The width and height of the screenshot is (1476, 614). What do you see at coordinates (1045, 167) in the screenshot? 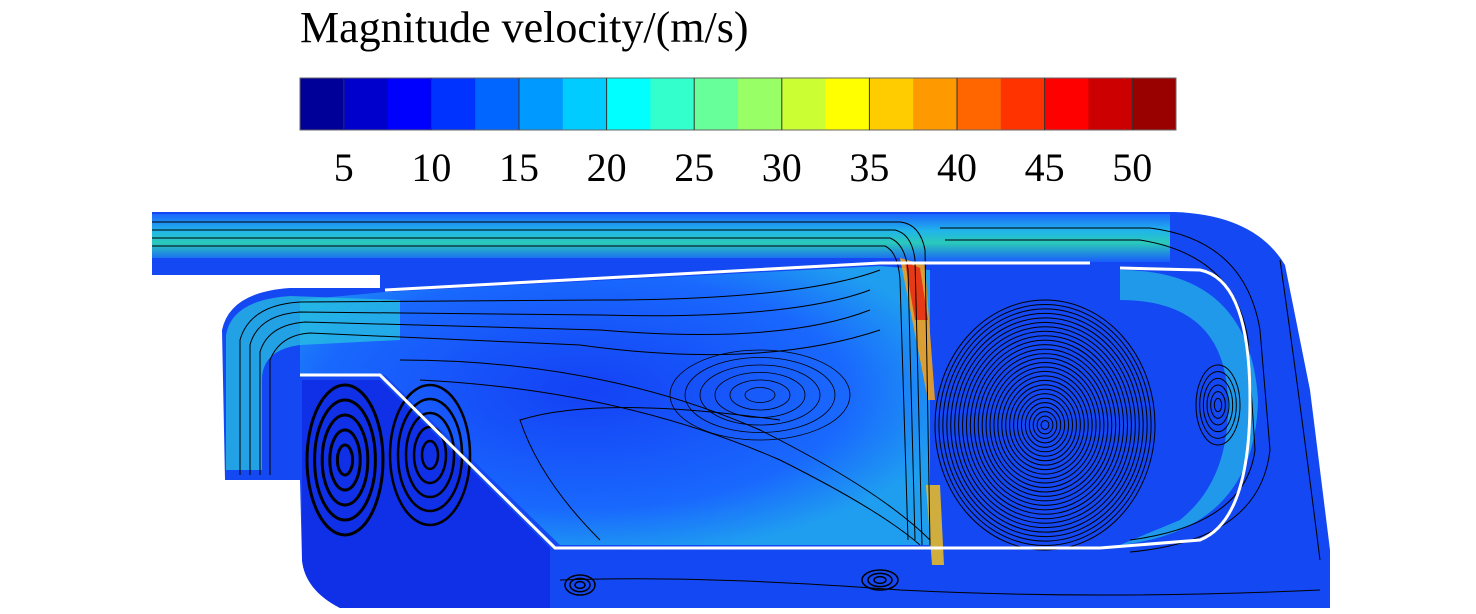
I see `colorbar-tick-label: 45` at bounding box center [1045, 167].